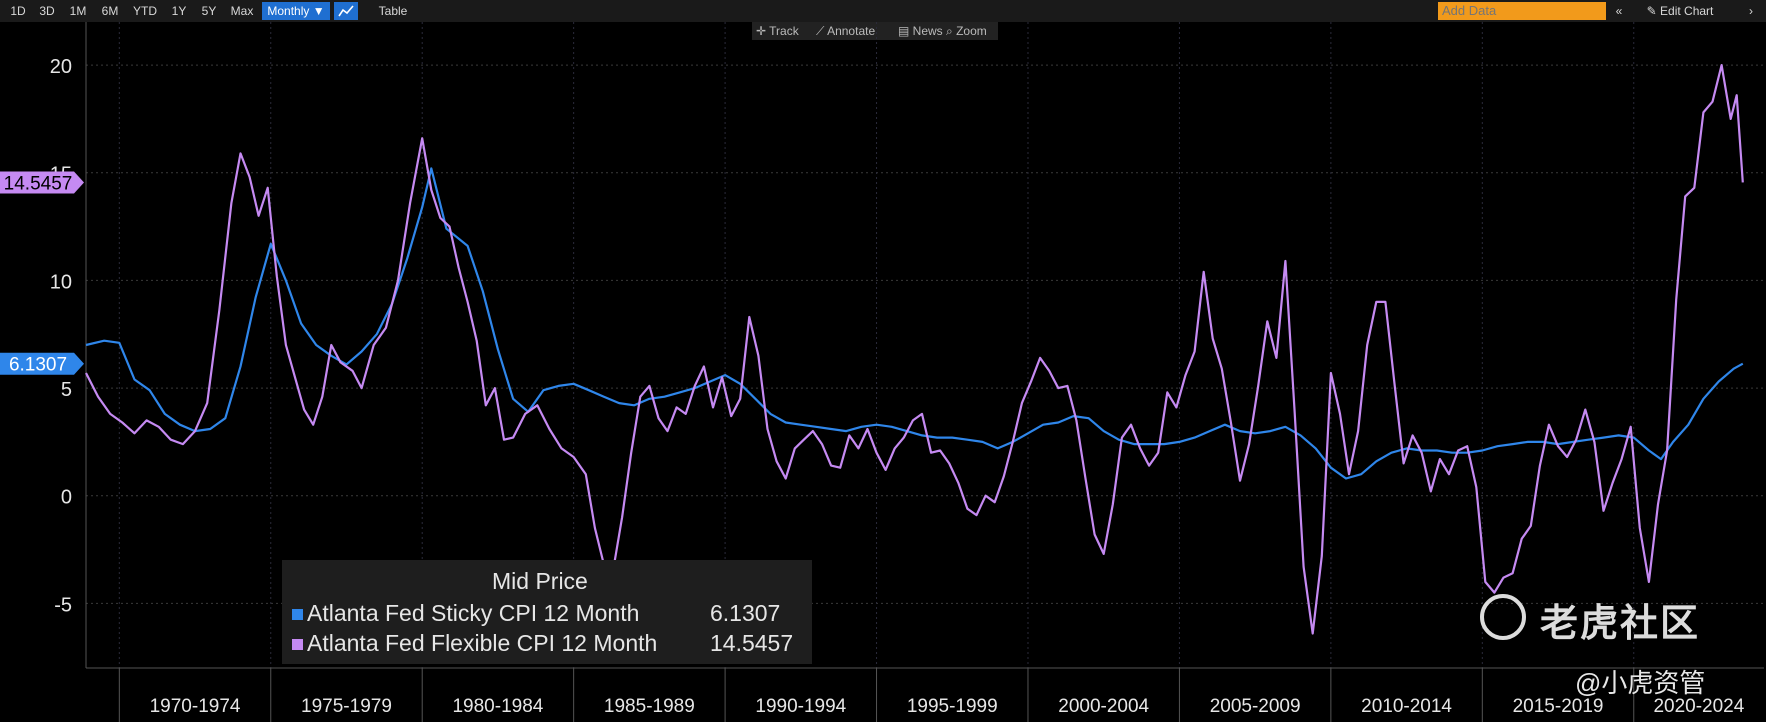  Describe the element at coordinates (745, 613) in the screenshot. I see `legend-value: 6.1307` at that location.